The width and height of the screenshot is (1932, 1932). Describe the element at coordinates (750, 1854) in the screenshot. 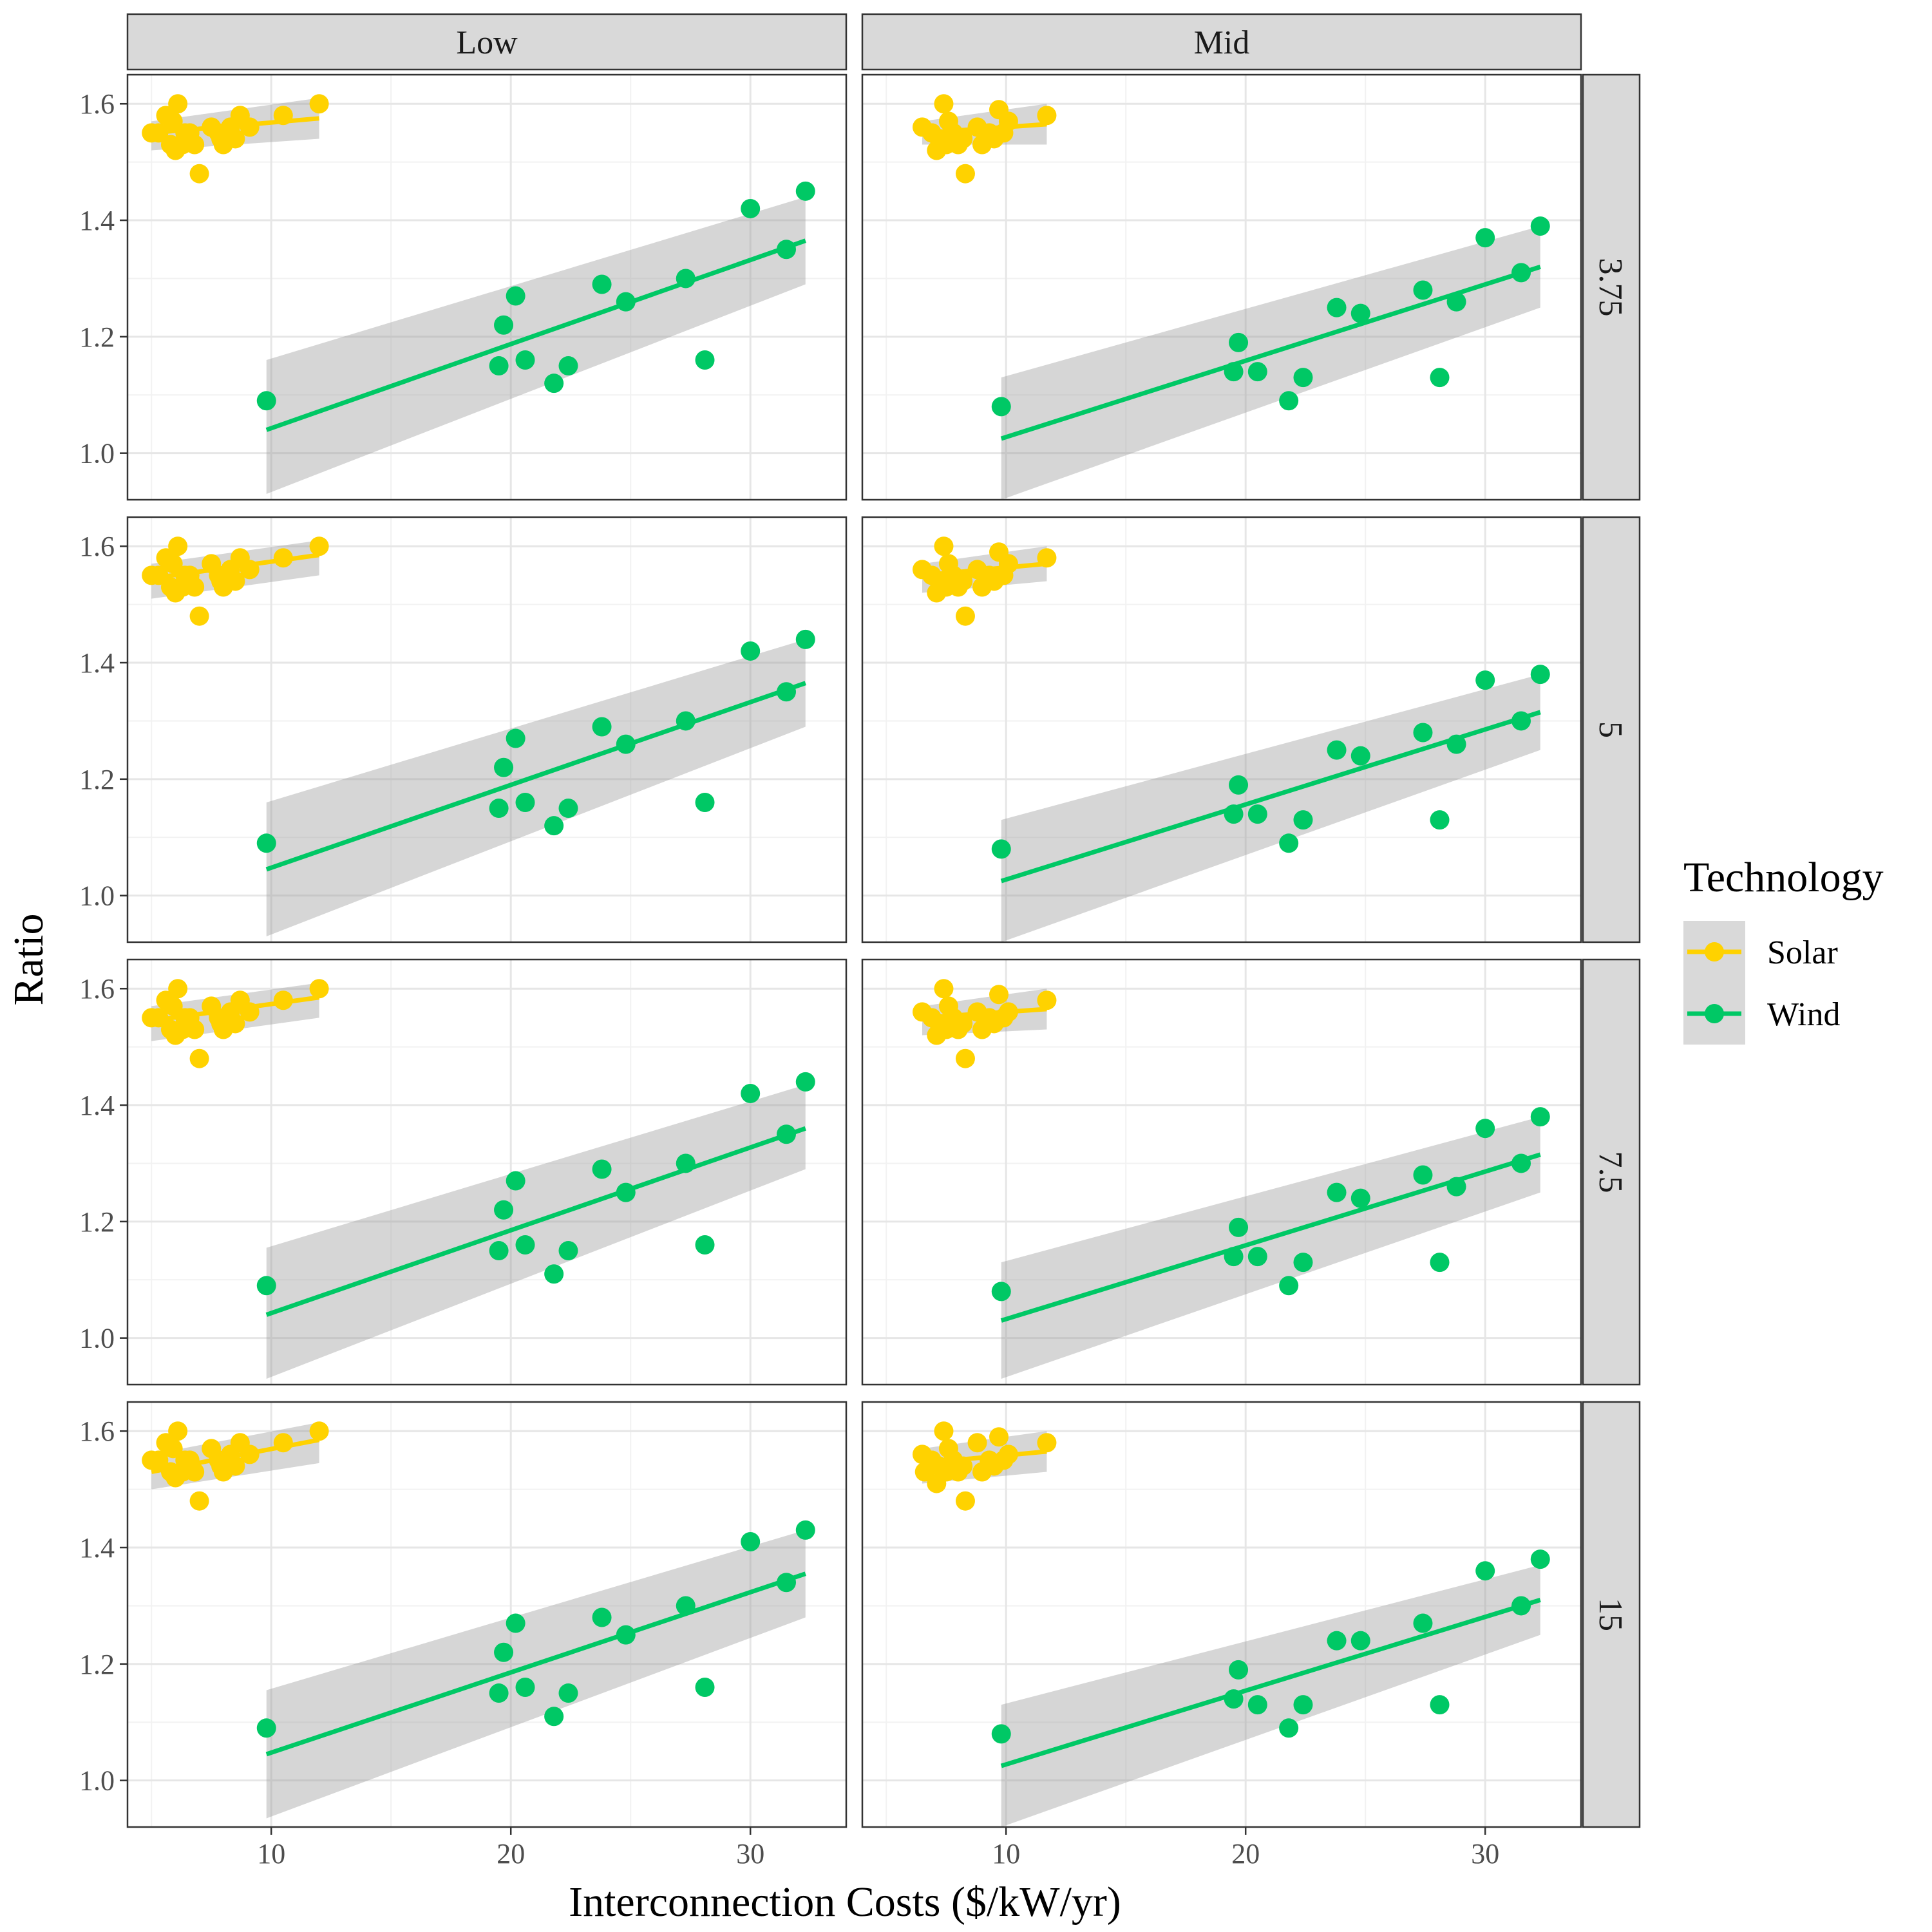

I see `x-tick-label: 30` at that location.